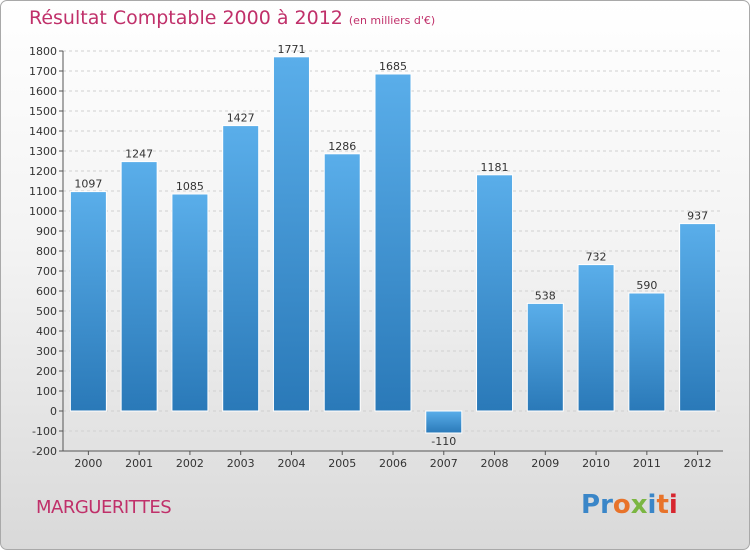 The width and height of the screenshot is (750, 550). I want to click on proxiti-logo: Proxiti, so click(629, 505).